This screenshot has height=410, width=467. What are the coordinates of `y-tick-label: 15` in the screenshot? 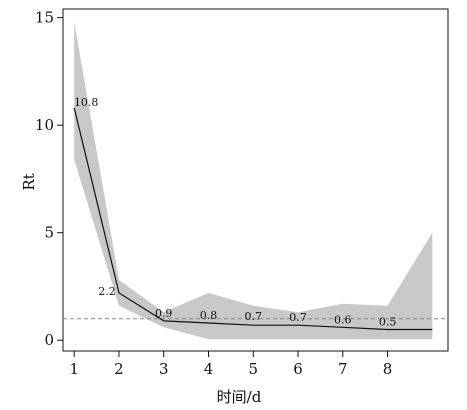 It's located at (44, 18).